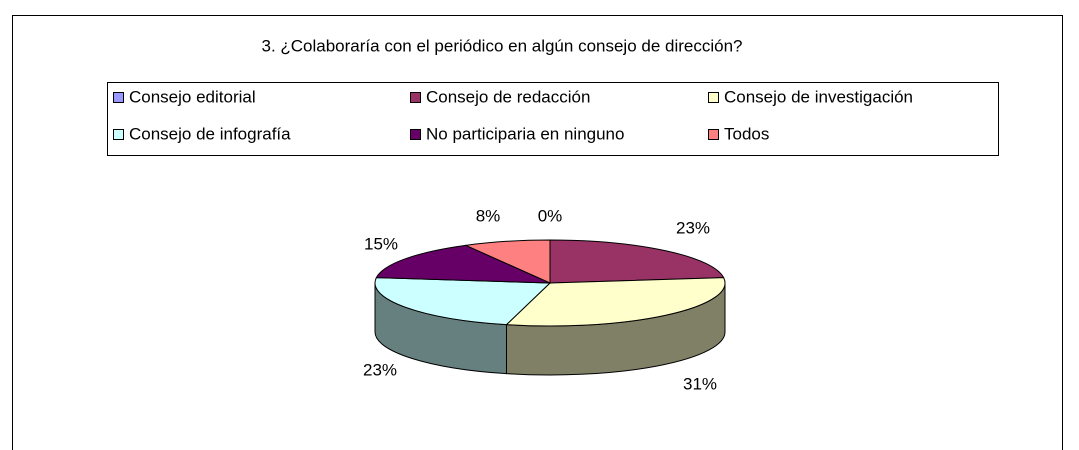 The height and width of the screenshot is (450, 1079). What do you see at coordinates (508, 96) in the screenshot?
I see `legend-label: Consejo de redacción` at bounding box center [508, 96].